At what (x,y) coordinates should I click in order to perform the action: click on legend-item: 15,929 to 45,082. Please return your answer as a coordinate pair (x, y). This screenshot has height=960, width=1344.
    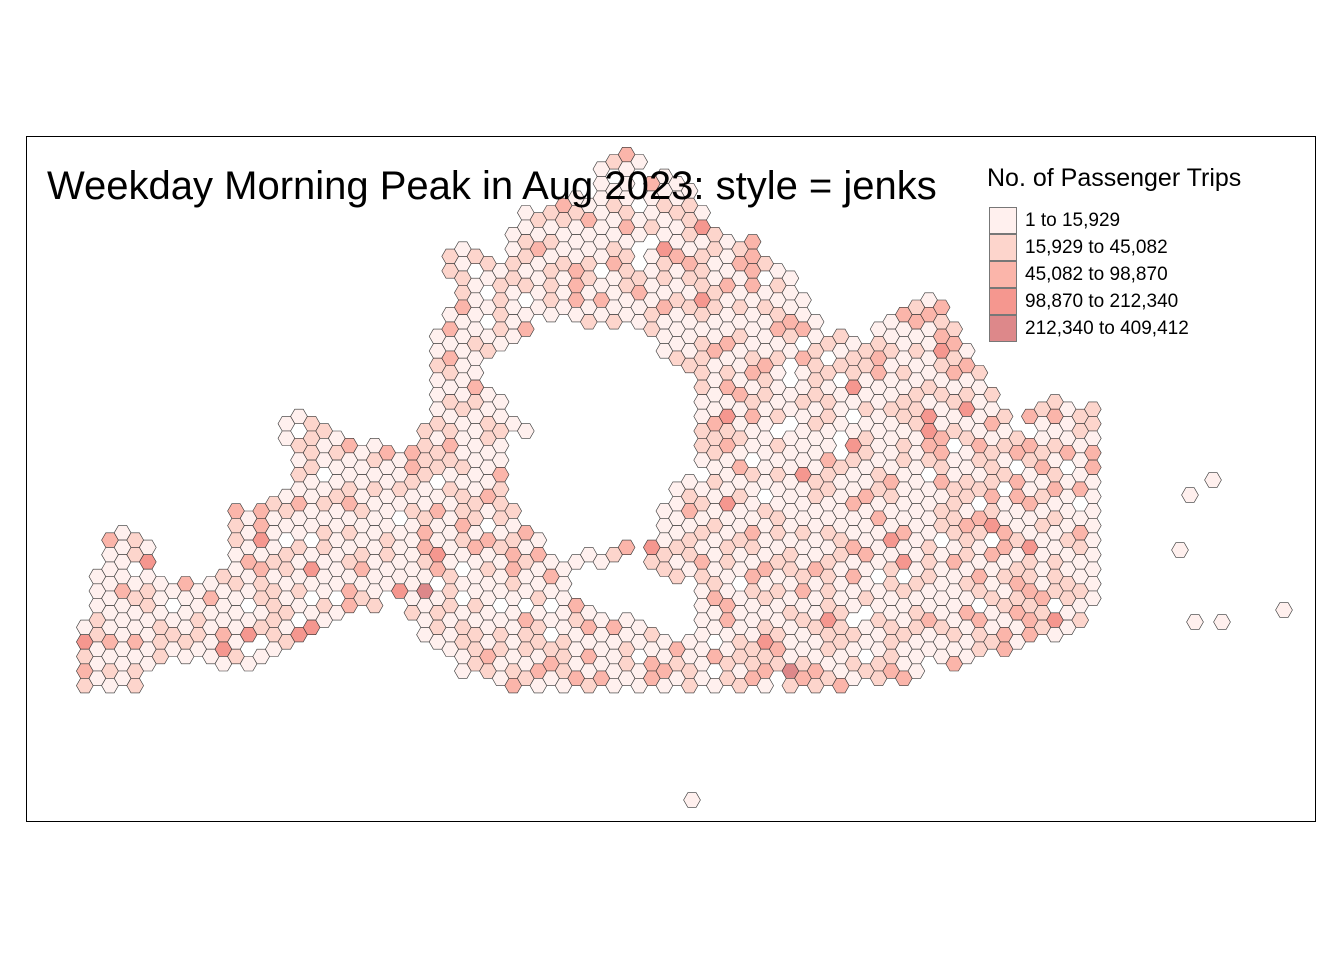
    Looking at the image, I should click on (1119, 247).